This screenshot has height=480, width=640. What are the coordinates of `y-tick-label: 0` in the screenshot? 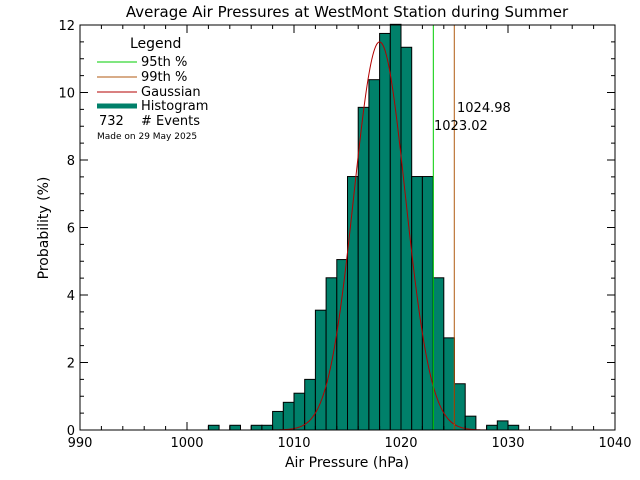 It's located at (71, 431).